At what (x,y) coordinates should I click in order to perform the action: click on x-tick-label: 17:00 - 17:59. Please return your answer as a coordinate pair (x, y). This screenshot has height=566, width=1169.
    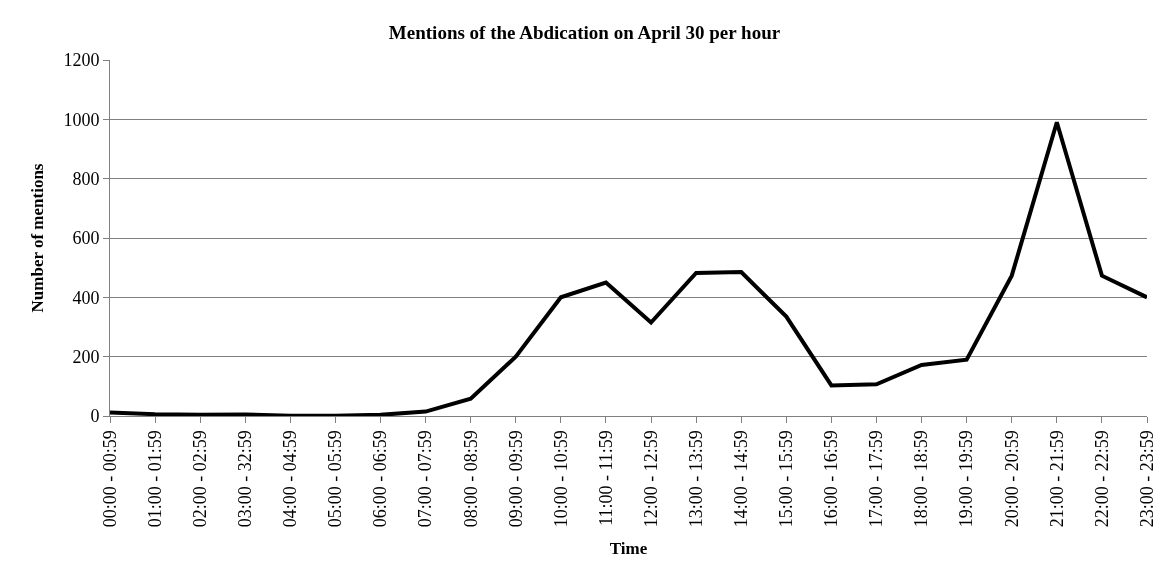
    Looking at the image, I should click on (876, 479).